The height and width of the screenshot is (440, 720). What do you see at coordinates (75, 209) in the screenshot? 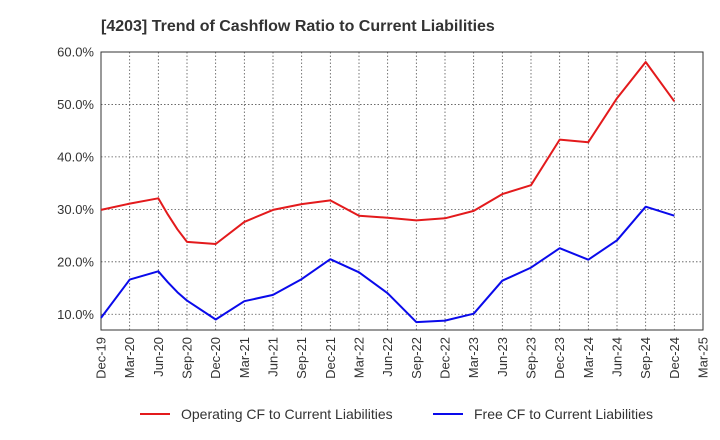
I see `y-tick-label: 30.0%` at bounding box center [75, 209].